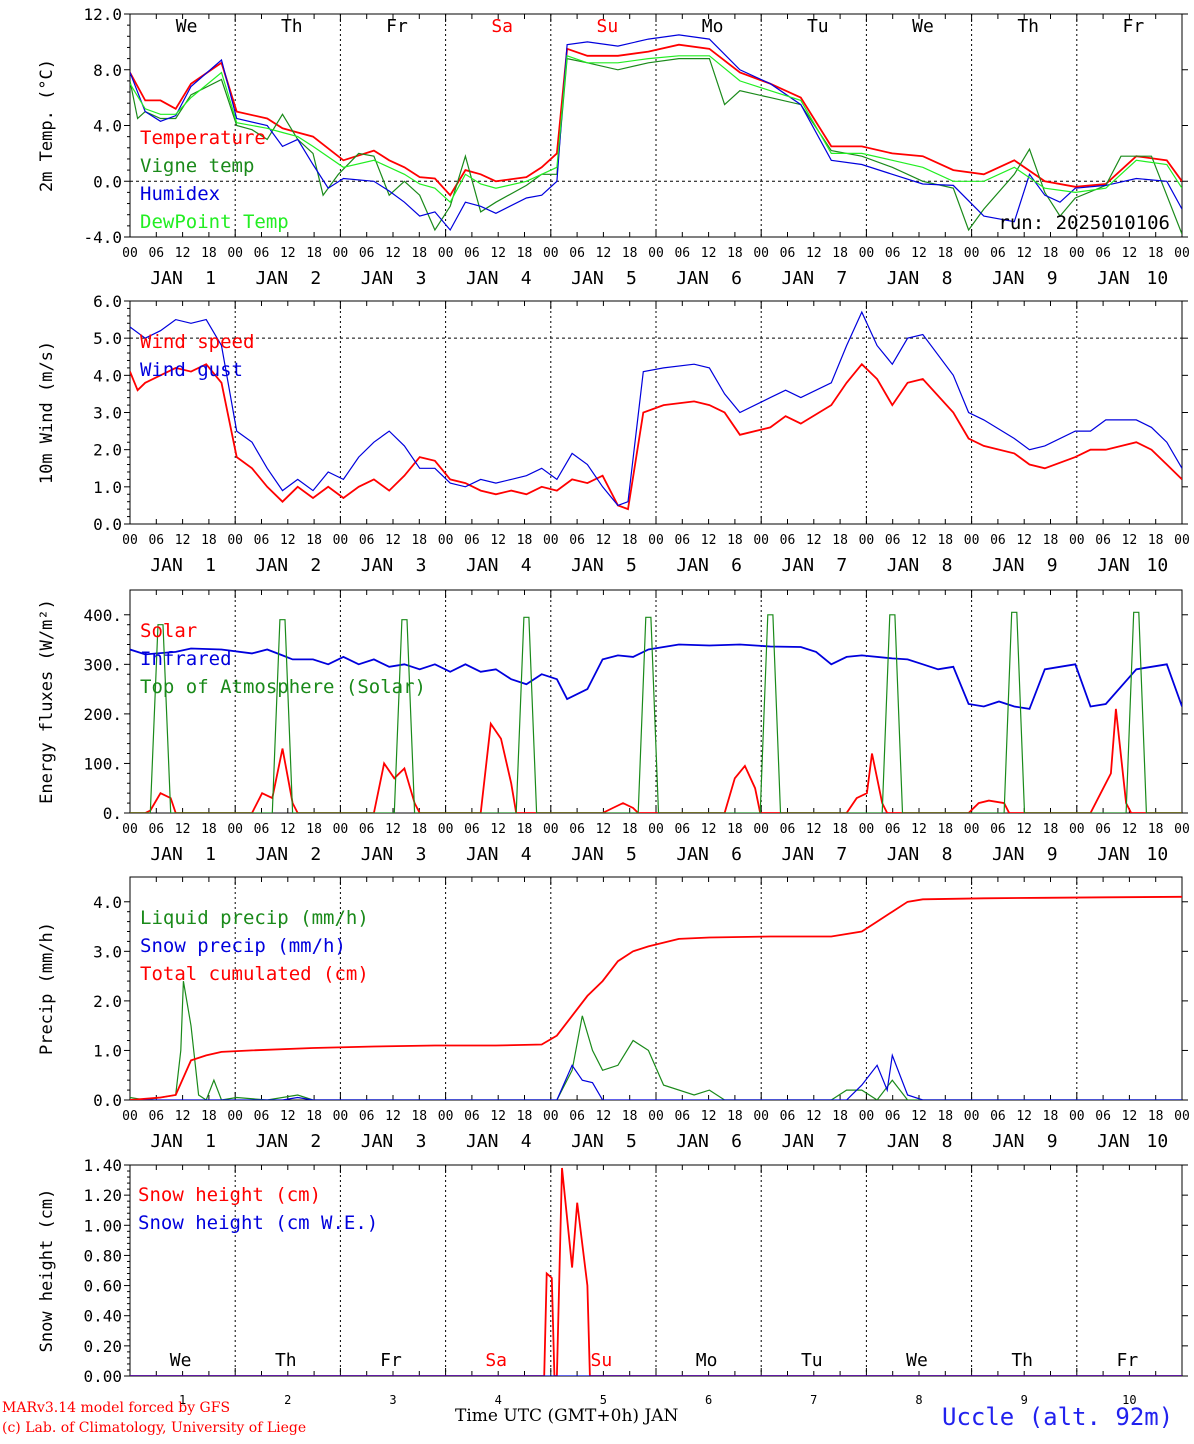  Describe the element at coordinates (918, 1400) in the screenshot. I see `date-label: 8` at that location.